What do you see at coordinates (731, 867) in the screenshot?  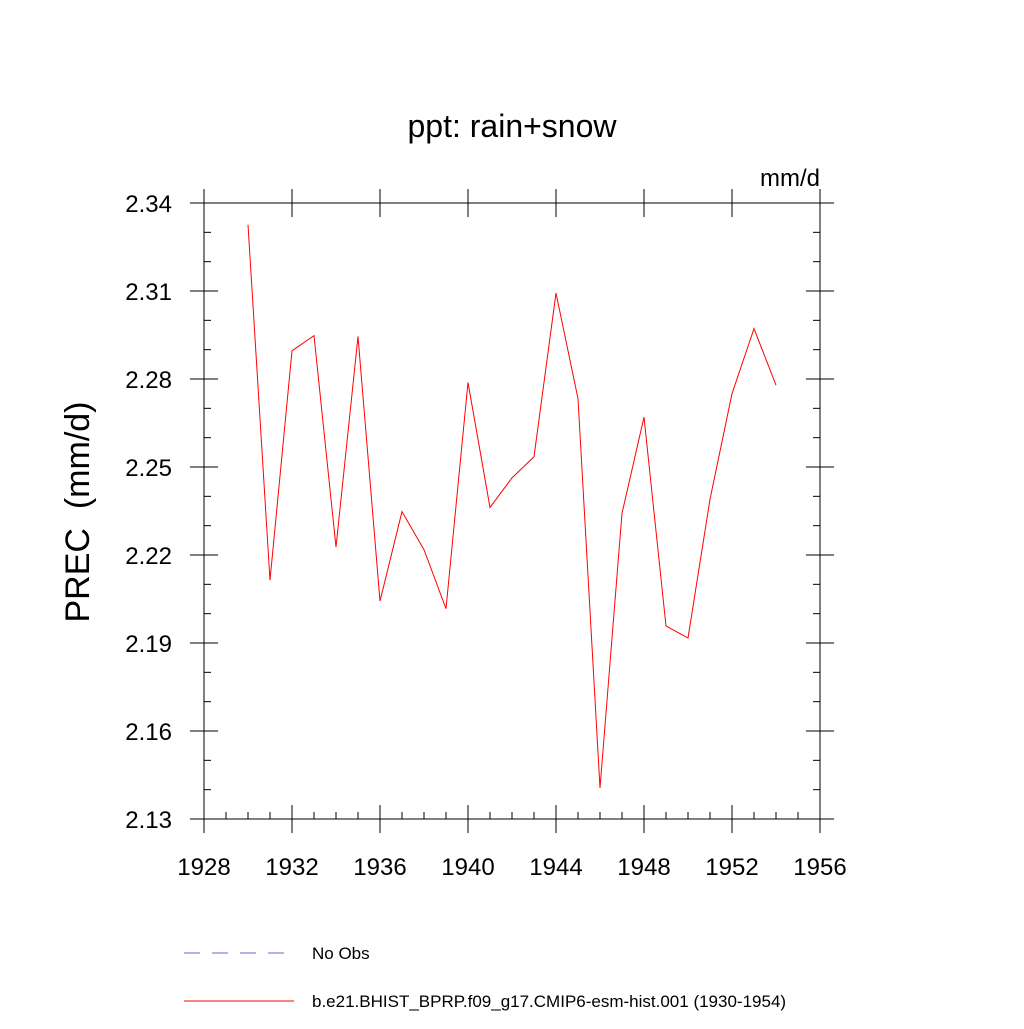 I see `x-tick-label: 1952` at bounding box center [731, 867].